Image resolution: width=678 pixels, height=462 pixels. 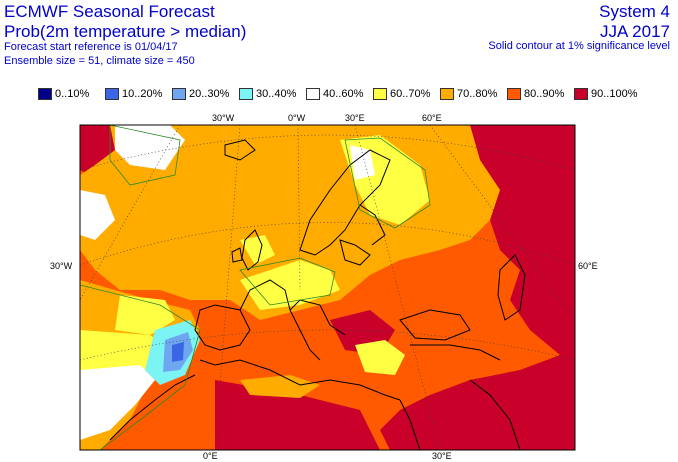 I want to click on chart-title: ECMWF Seasonal Forecast, so click(x=109, y=11).